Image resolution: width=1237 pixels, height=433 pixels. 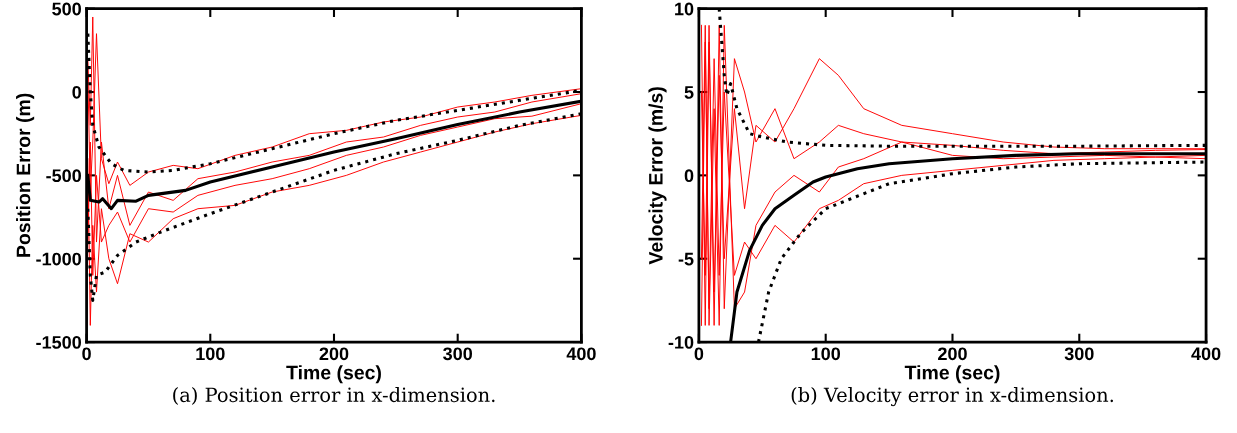 What do you see at coordinates (684, 9) in the screenshot?
I see `y-tick-label: 10` at bounding box center [684, 9].